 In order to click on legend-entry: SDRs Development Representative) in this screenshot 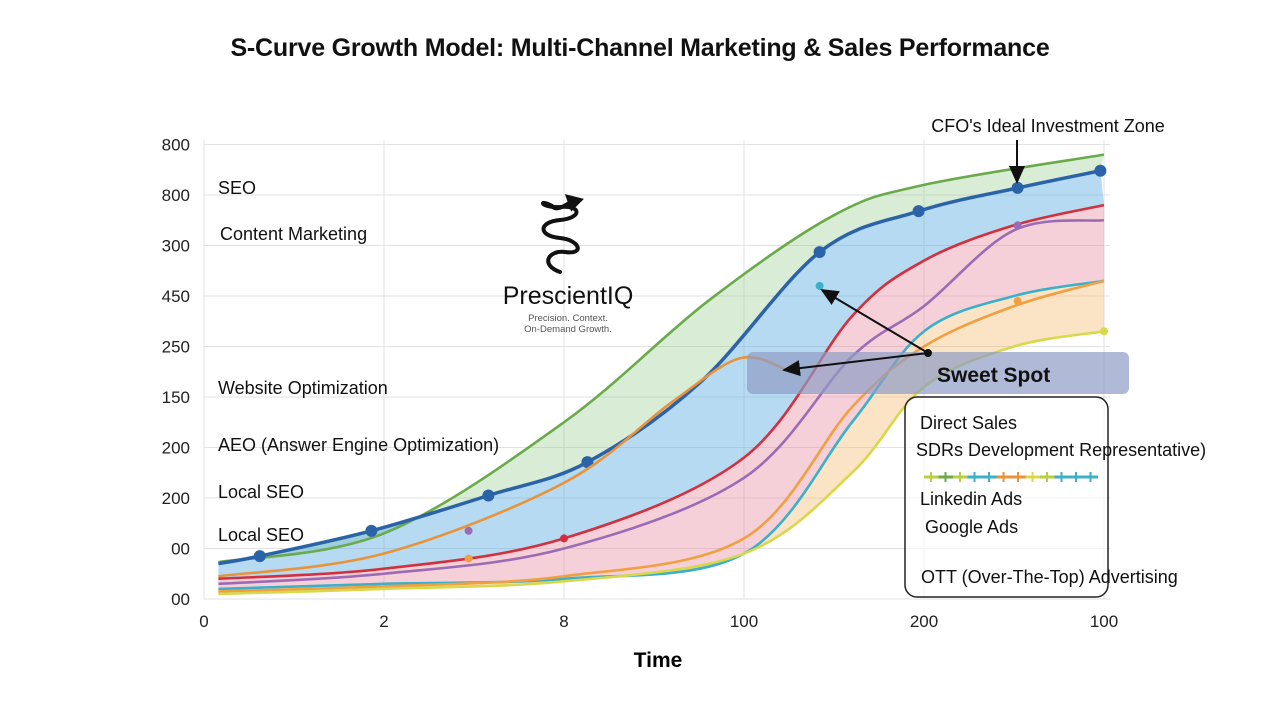, I will do `click(1061, 450)`.